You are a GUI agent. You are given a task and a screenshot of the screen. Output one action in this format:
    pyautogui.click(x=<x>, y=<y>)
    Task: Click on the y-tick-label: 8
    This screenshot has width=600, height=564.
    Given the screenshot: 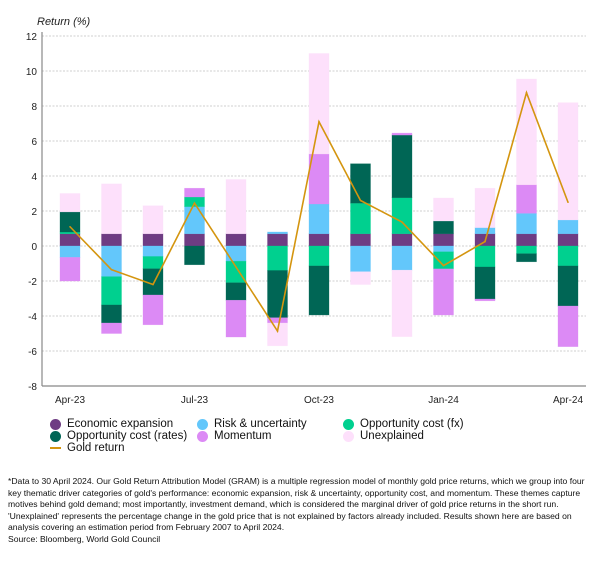 What is the action you would take?
    pyautogui.click(x=34, y=107)
    